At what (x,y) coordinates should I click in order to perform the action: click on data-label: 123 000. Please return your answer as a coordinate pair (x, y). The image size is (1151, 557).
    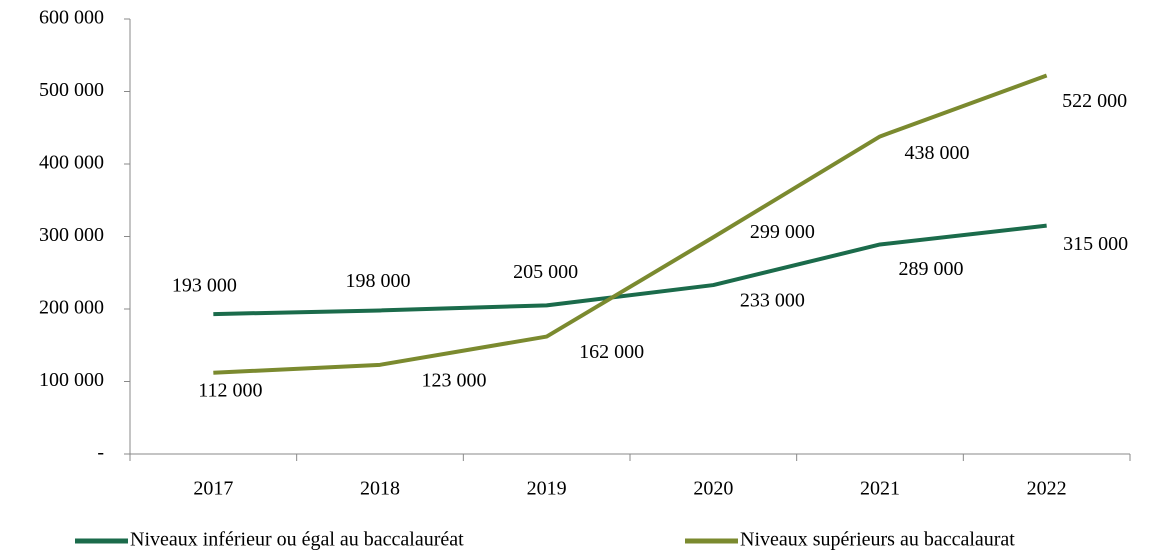
    Looking at the image, I should click on (454, 380).